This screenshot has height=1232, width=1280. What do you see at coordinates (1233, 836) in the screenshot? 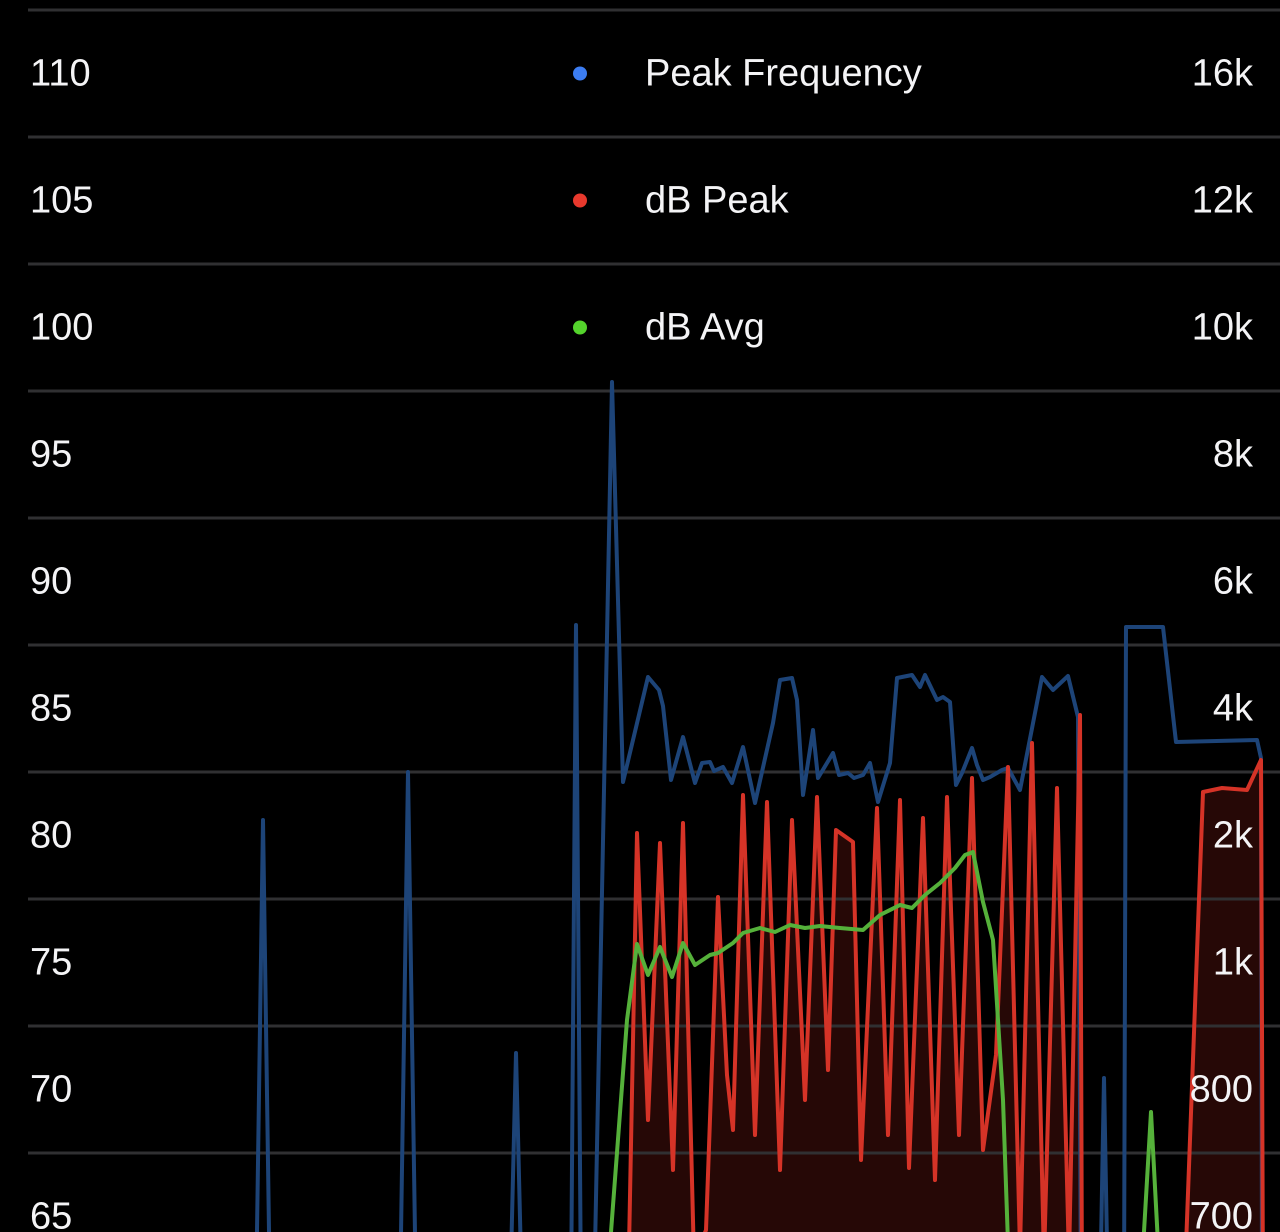
I see `right-axis-tick-label: 2k` at bounding box center [1233, 836].